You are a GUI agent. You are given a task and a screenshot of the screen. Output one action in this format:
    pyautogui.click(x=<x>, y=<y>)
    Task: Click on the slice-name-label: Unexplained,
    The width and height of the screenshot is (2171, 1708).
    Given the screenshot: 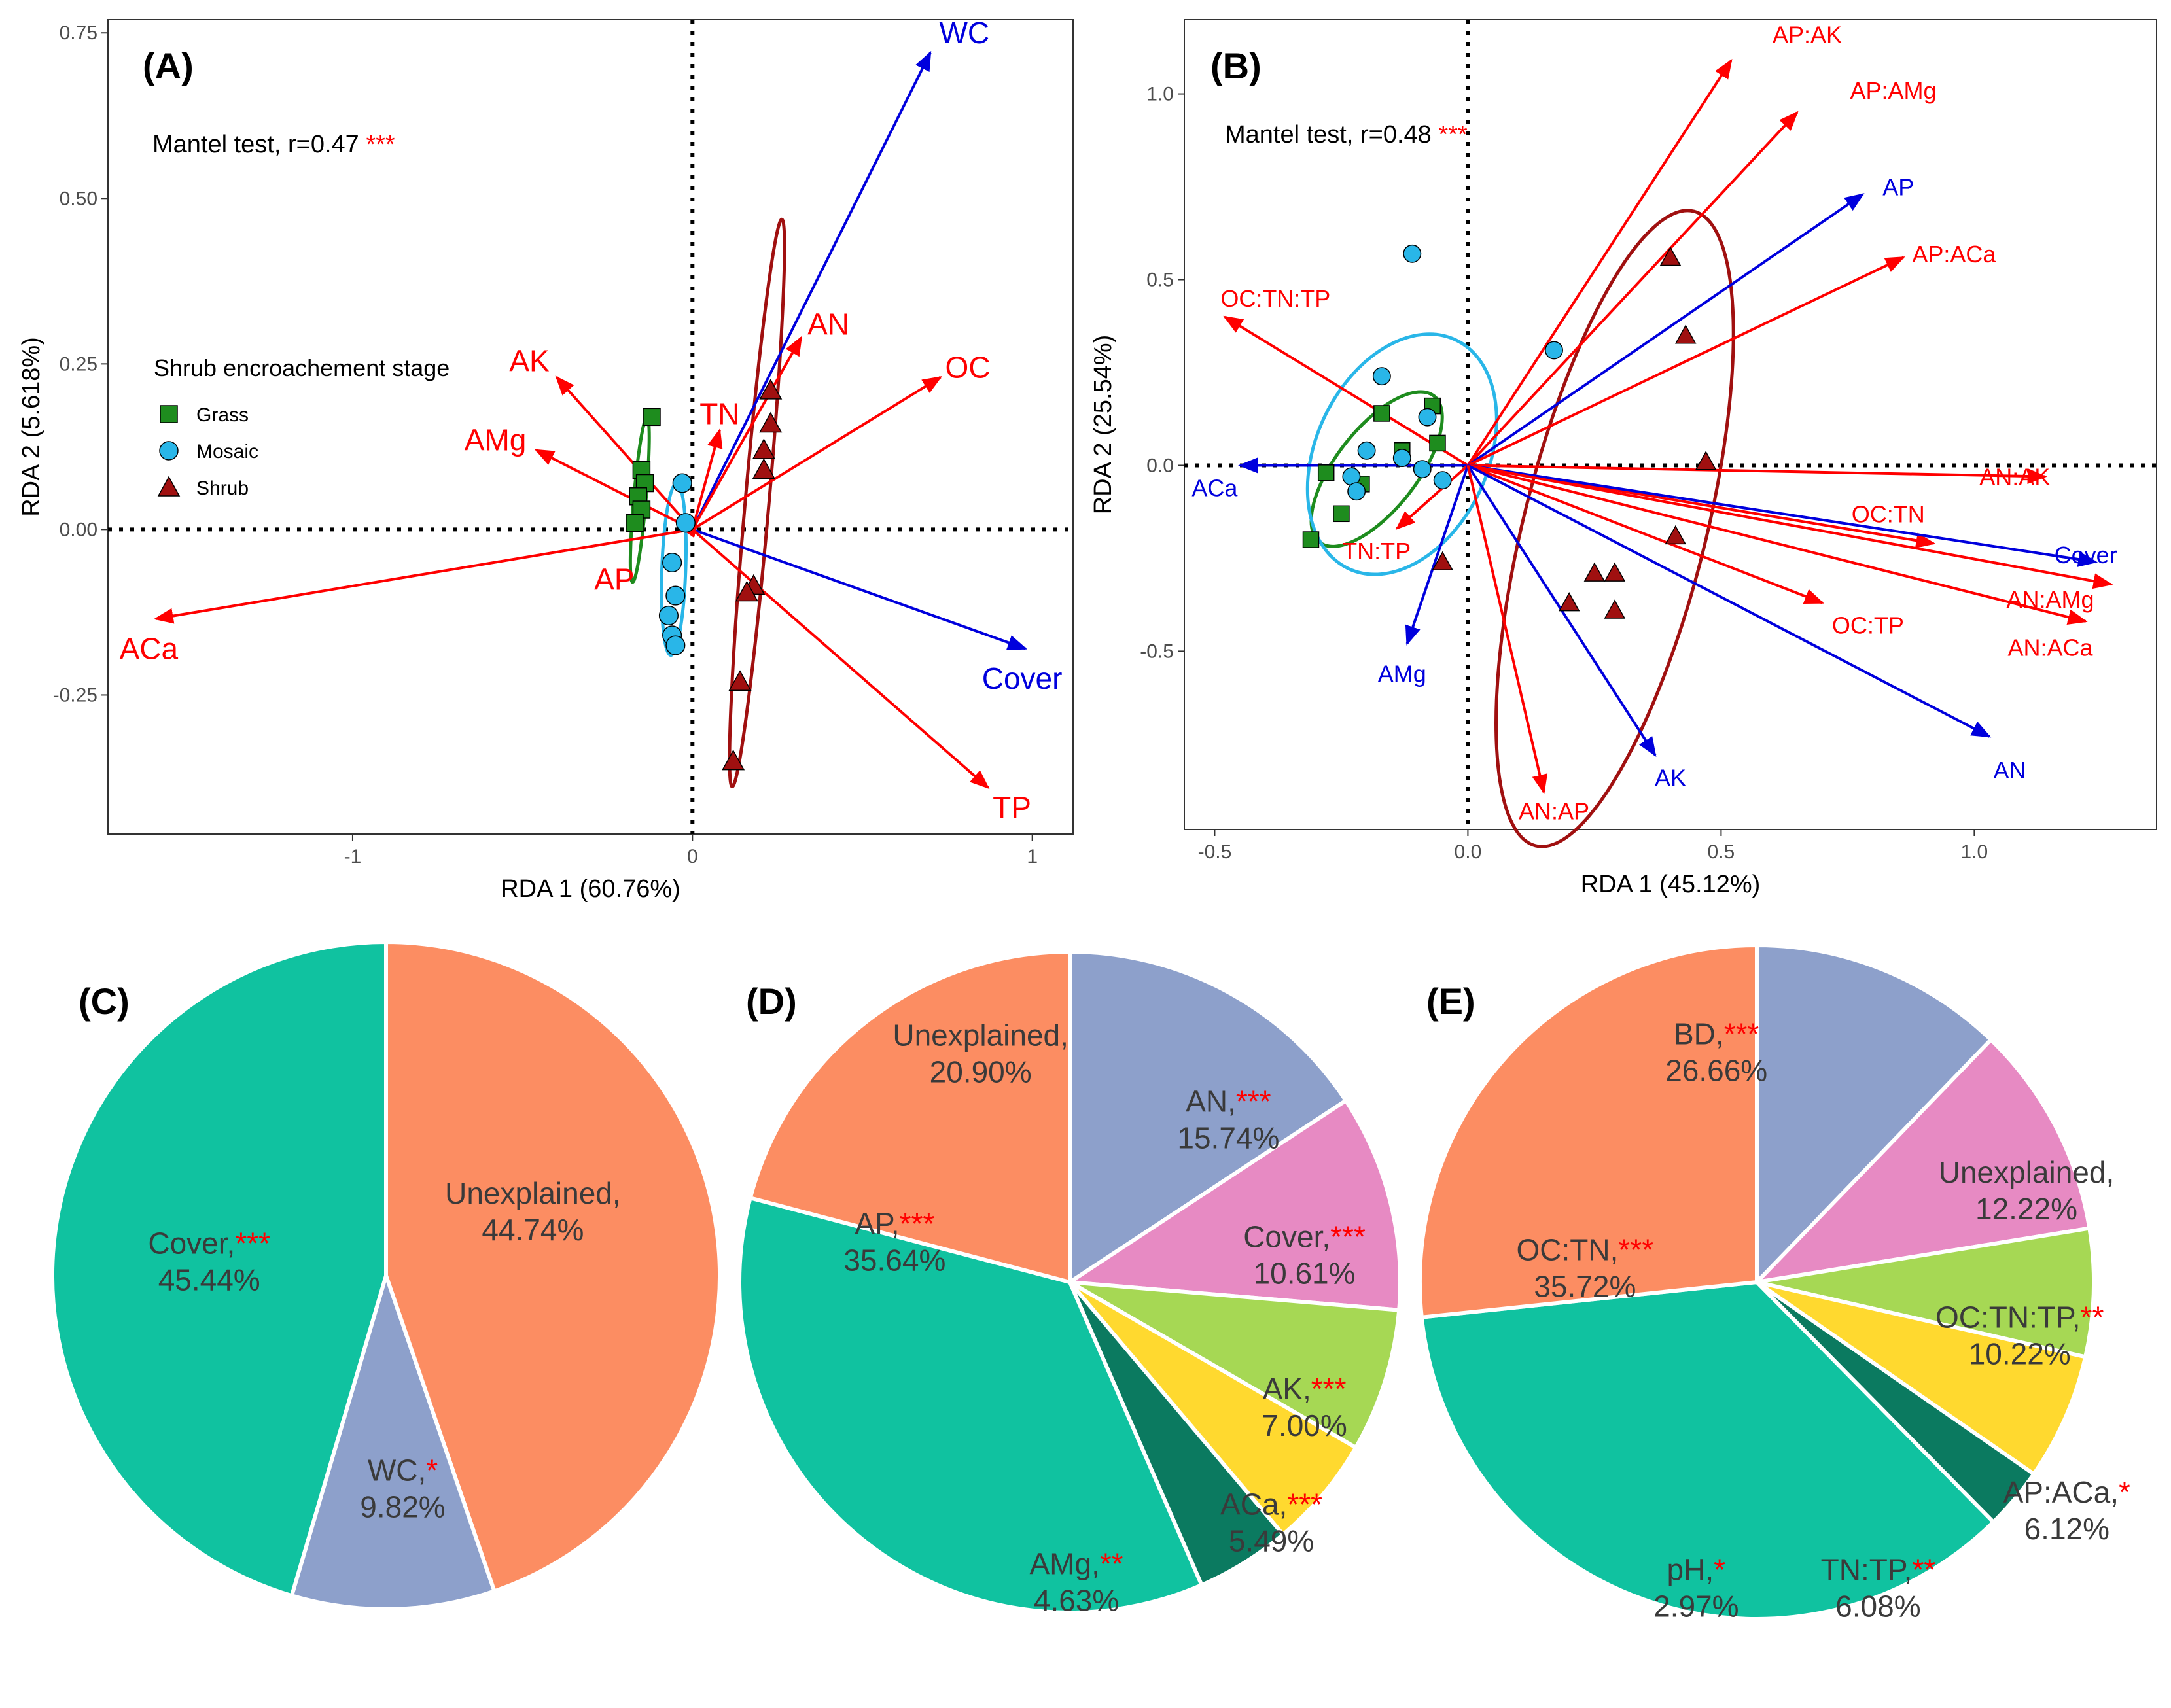 What is the action you would take?
    pyautogui.click(x=2027, y=1172)
    